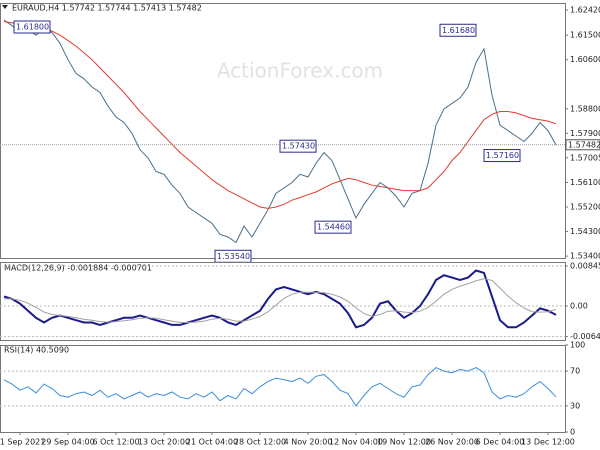 This screenshot has height=450, width=600. I want to click on annotation-label: 1.61800, so click(32, 27).